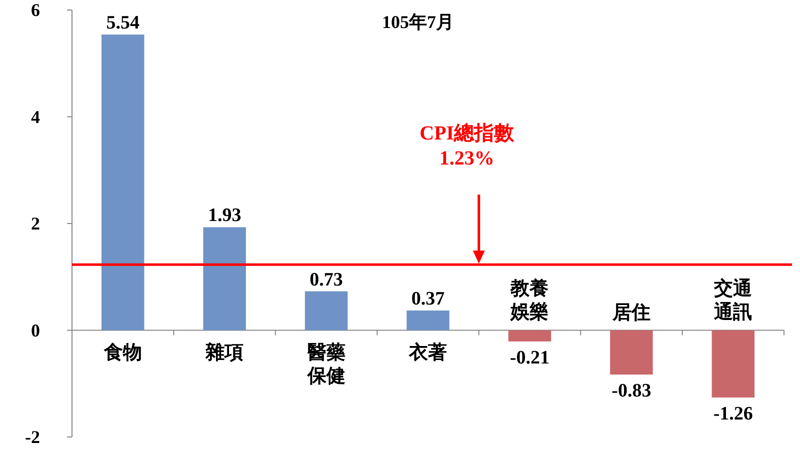 The width and height of the screenshot is (800, 450). I want to click on x-tick-label: 雜項, so click(224, 352).